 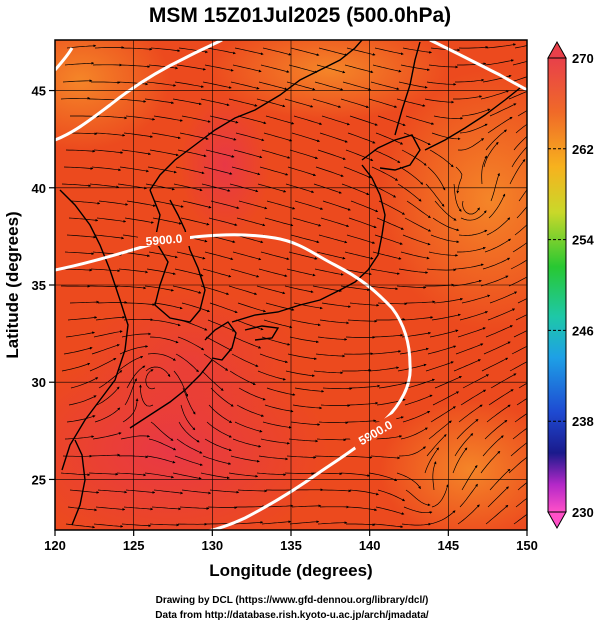 I want to click on x-tick-label: 150, so click(x=527, y=545).